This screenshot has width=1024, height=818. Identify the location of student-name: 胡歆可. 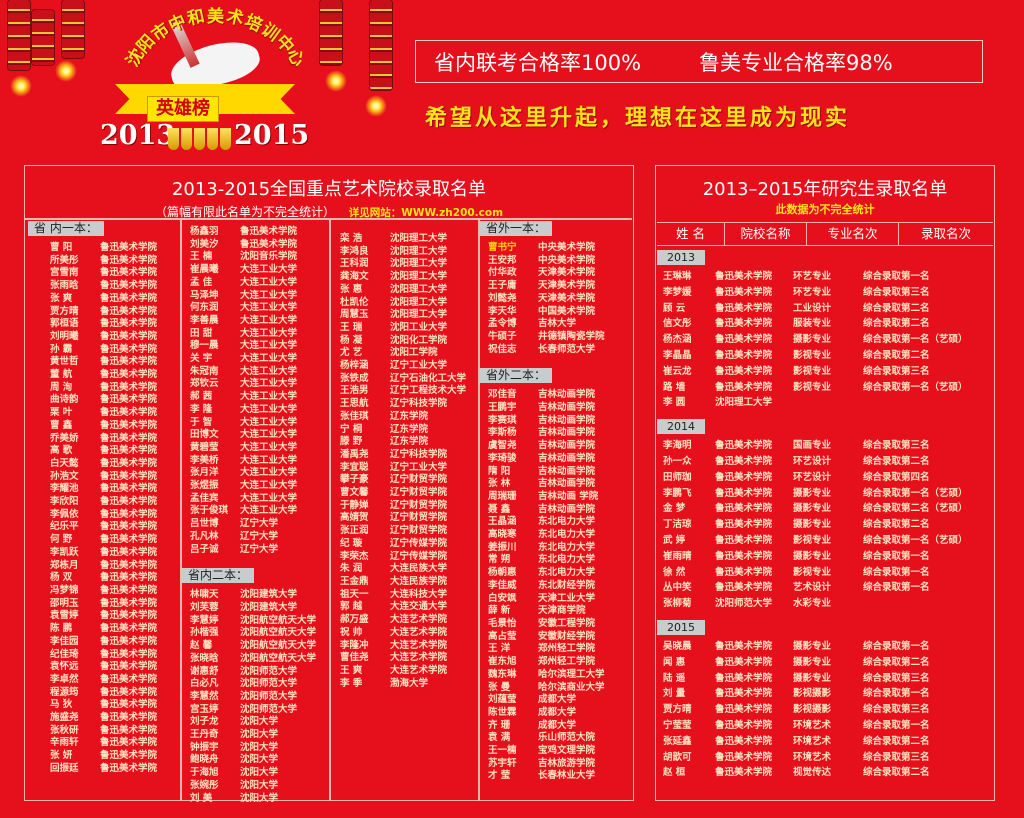
(677, 757).